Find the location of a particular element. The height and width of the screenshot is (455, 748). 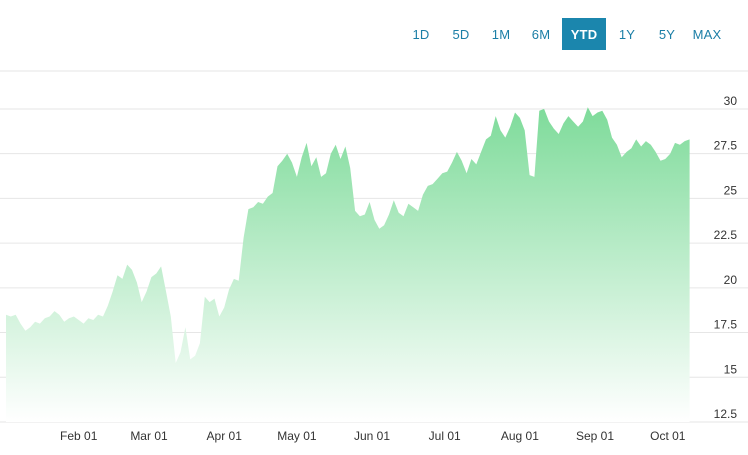

y-tick-label: 17.5 is located at coordinates (726, 325).